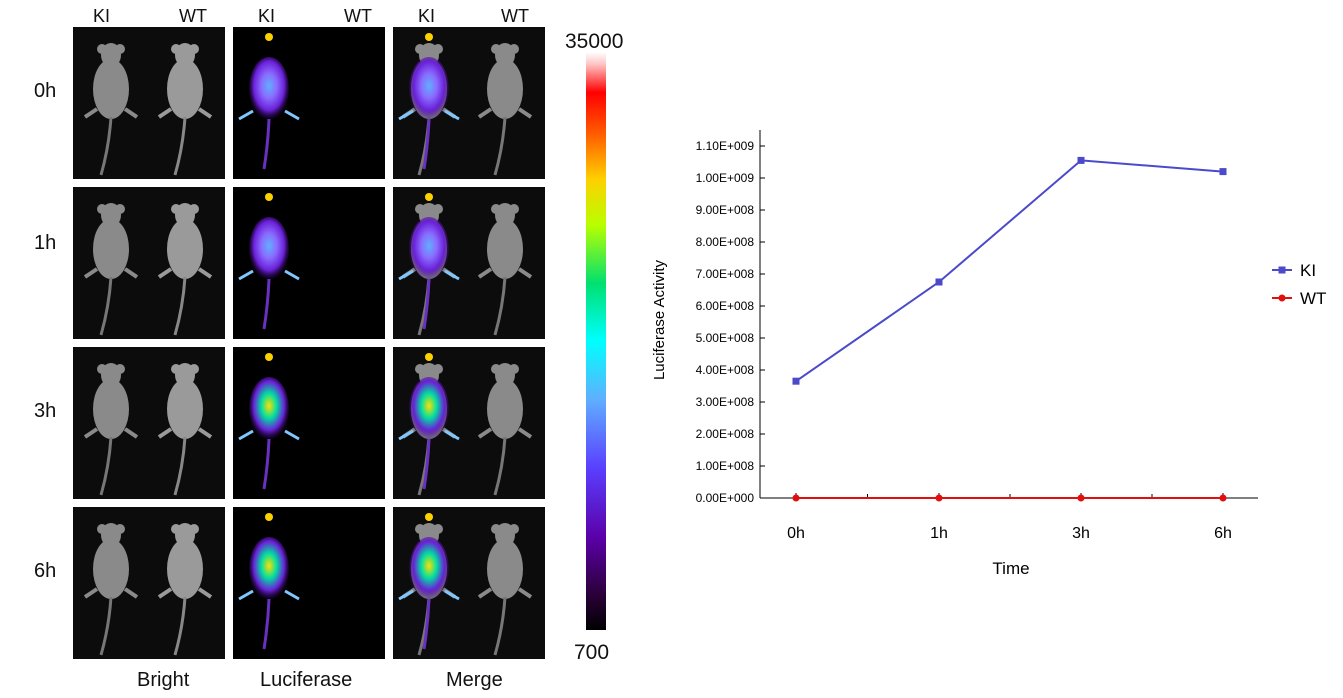  Describe the element at coordinates (1010, 568) in the screenshot. I see `x-axis-label: Time` at that location.